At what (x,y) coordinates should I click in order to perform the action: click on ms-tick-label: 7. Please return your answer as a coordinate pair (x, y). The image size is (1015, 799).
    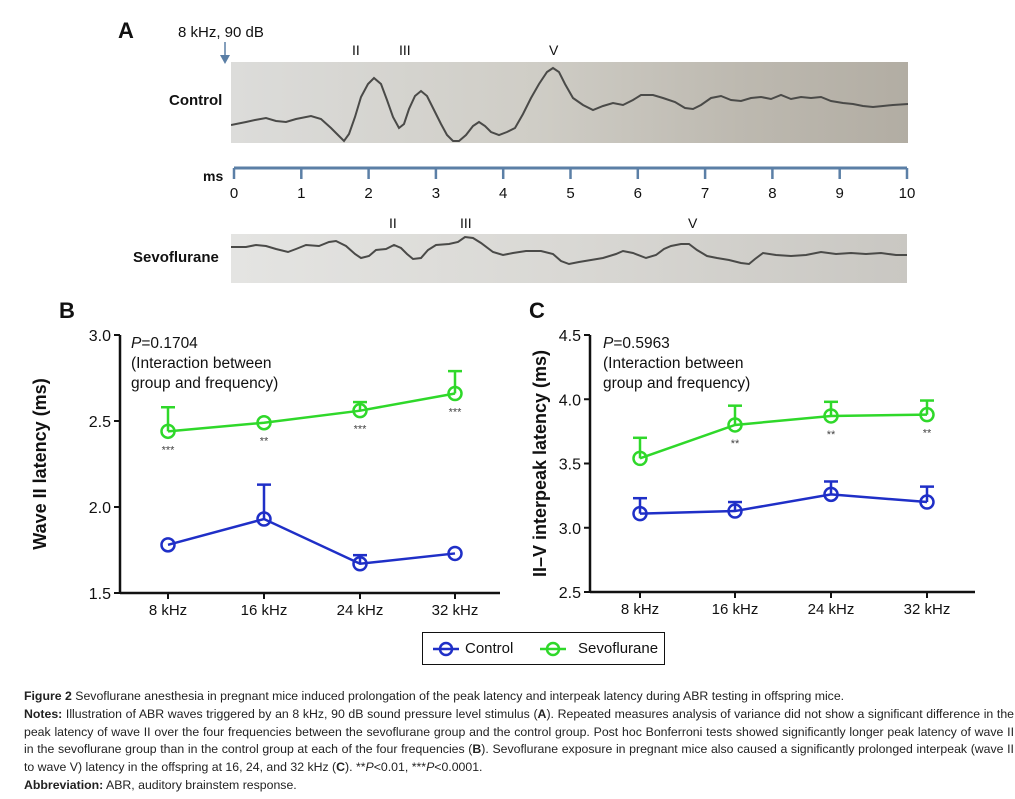
    Looking at the image, I should click on (705, 193).